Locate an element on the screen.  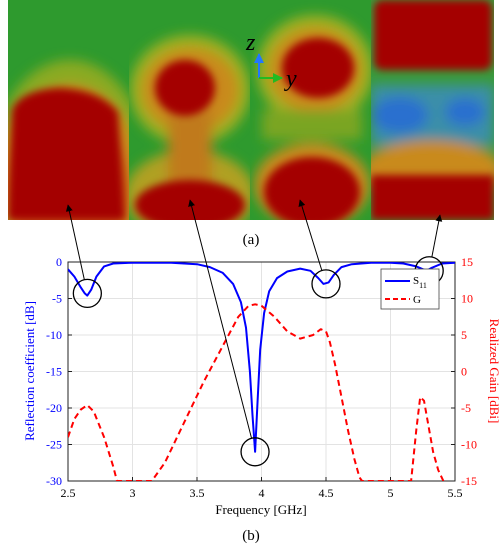
legend-g-label: G is located at coordinates (417, 300).